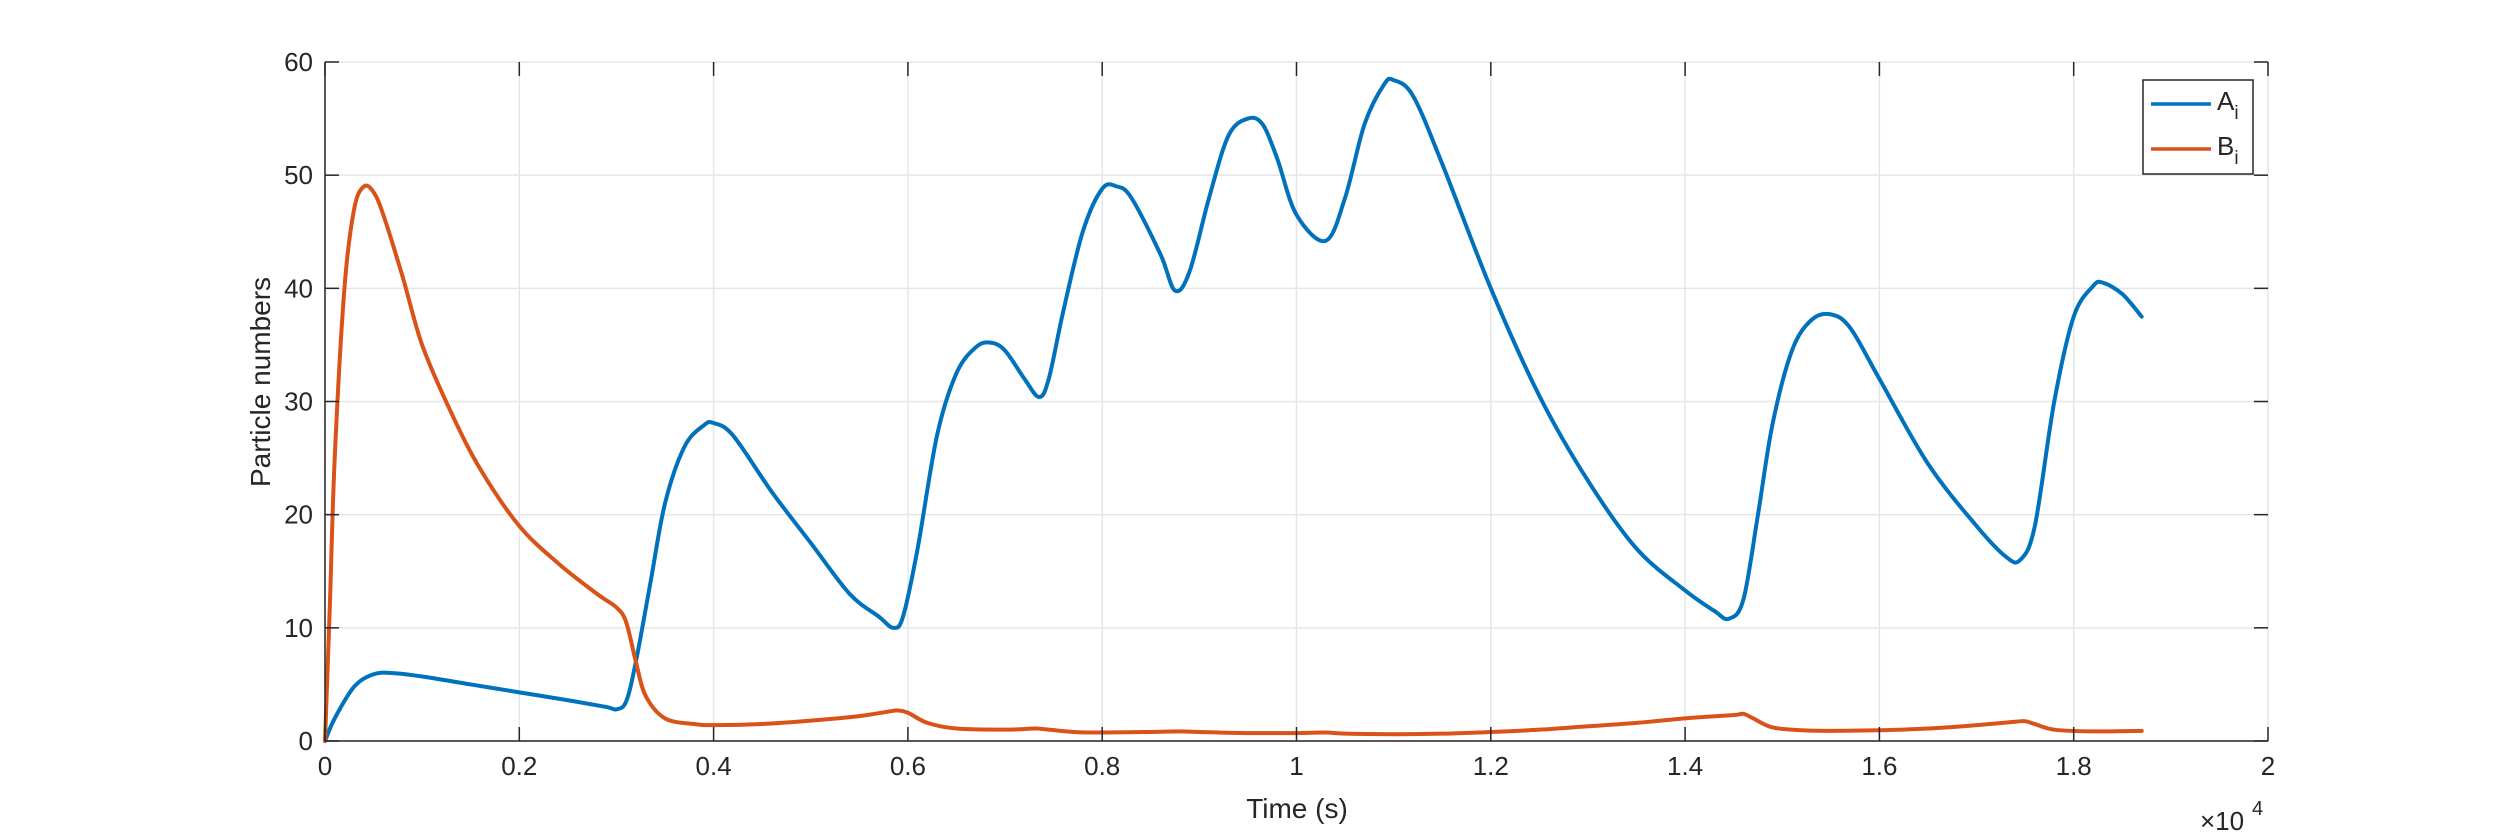  Describe the element at coordinates (1491, 766) in the screenshot. I see `x-tick-label: 1.2` at that location.